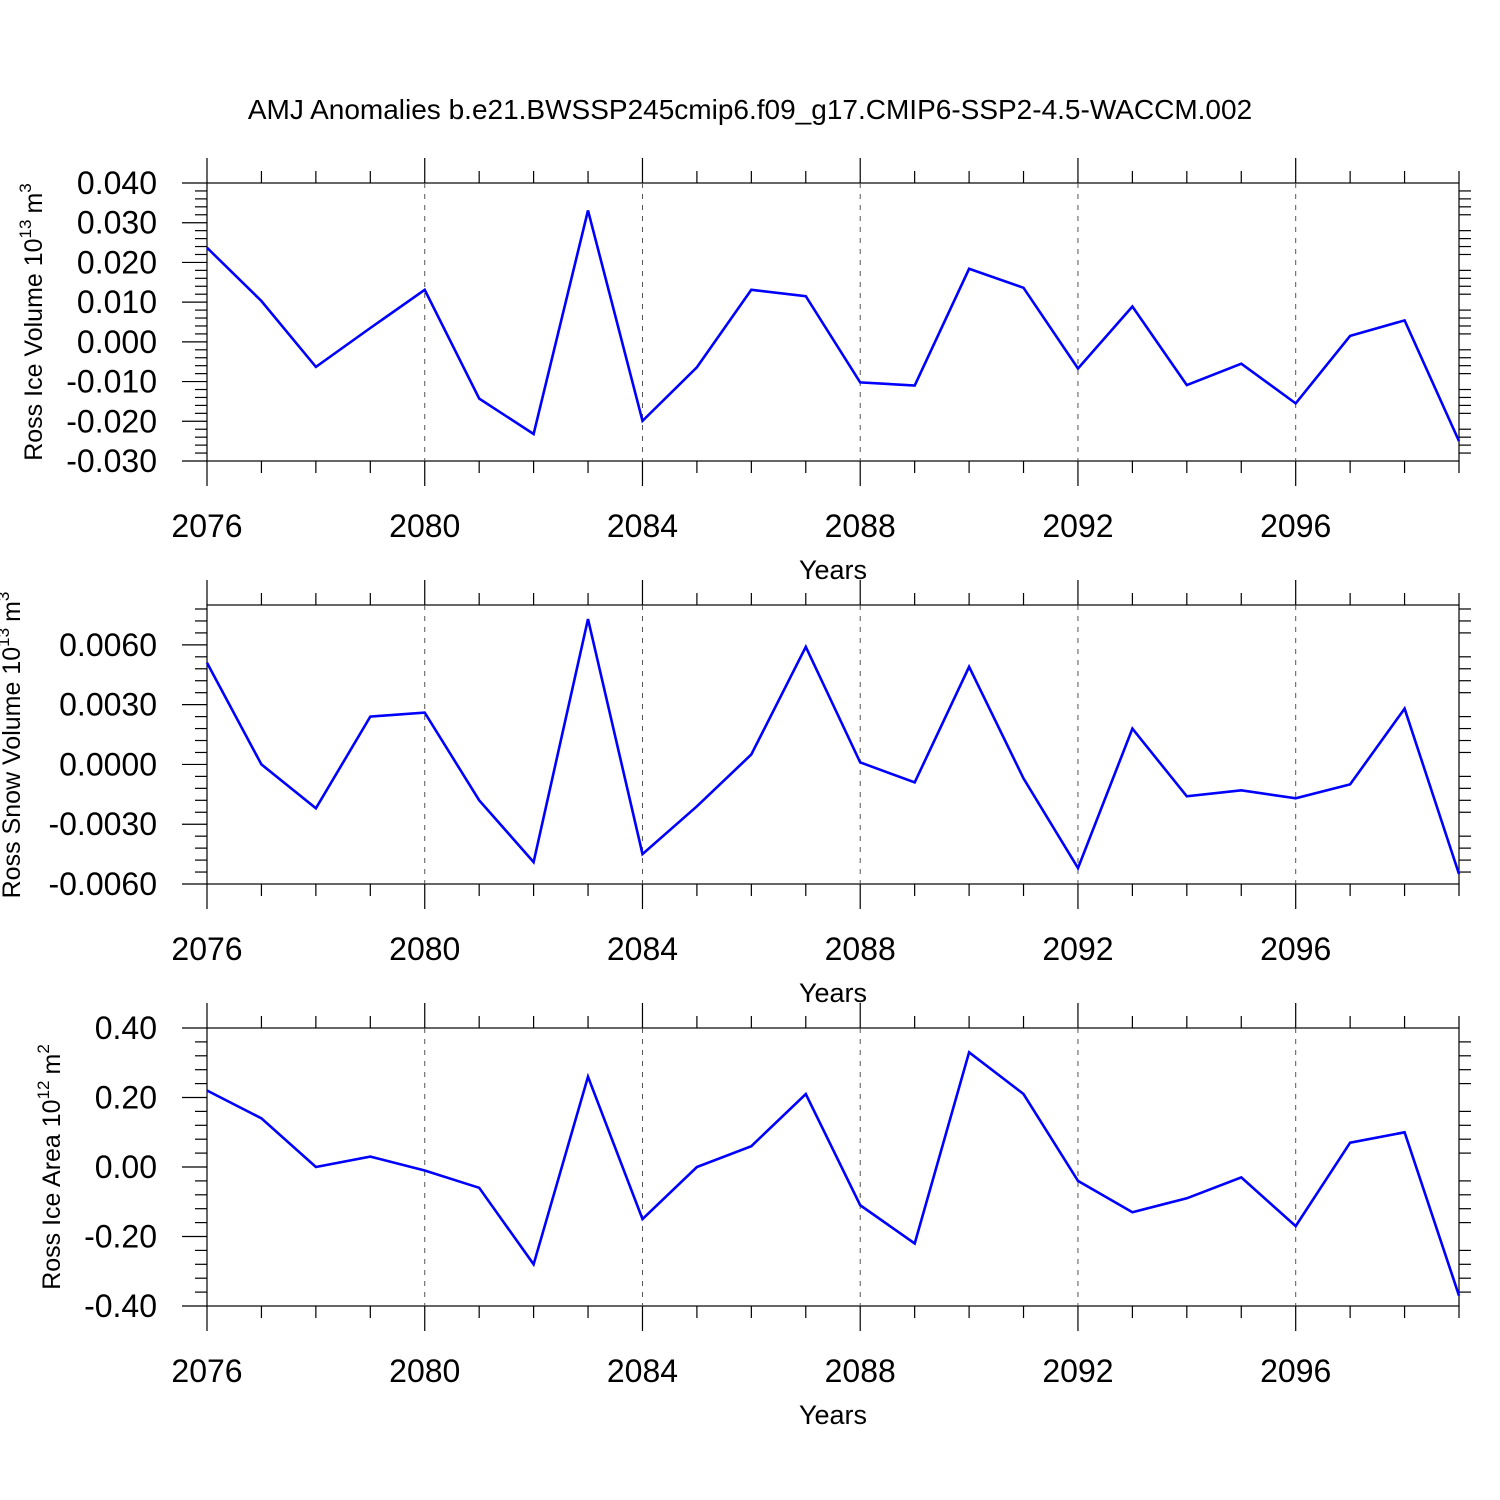 This screenshot has width=1500, height=1500. I want to click on y-tick-label: -0.40, so click(120, 1306).